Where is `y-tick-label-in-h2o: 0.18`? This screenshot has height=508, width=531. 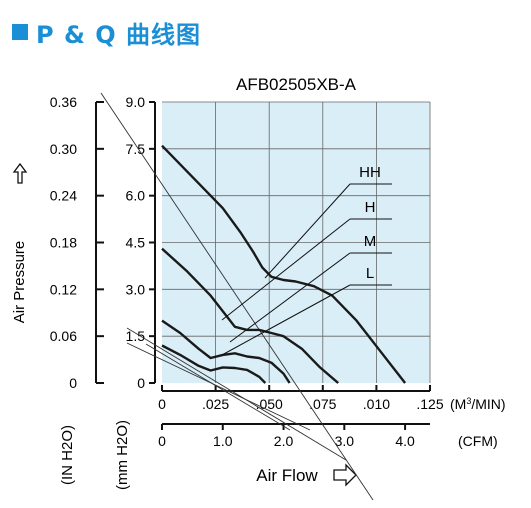 y-tick-label-in-h2o: 0.18 is located at coordinates (63, 243).